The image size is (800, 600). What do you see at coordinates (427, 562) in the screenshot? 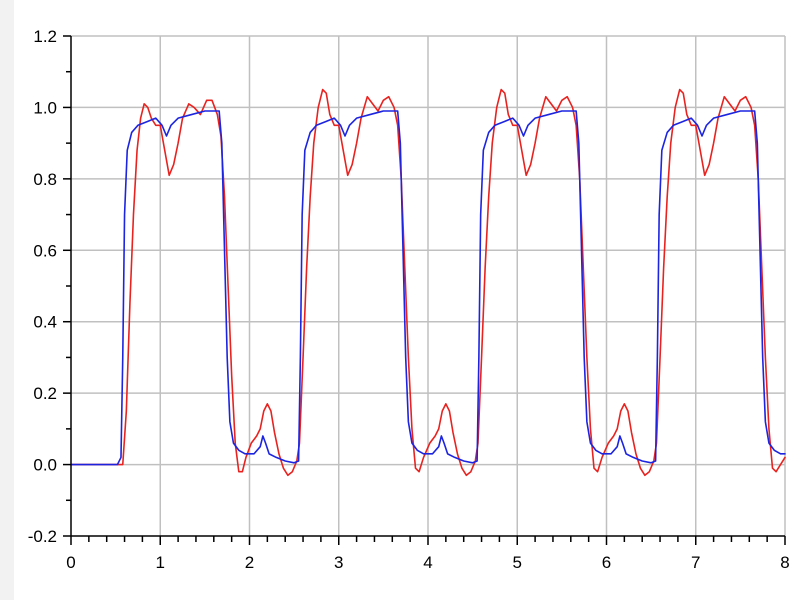
I see `x-tick-label: 4` at bounding box center [427, 562].